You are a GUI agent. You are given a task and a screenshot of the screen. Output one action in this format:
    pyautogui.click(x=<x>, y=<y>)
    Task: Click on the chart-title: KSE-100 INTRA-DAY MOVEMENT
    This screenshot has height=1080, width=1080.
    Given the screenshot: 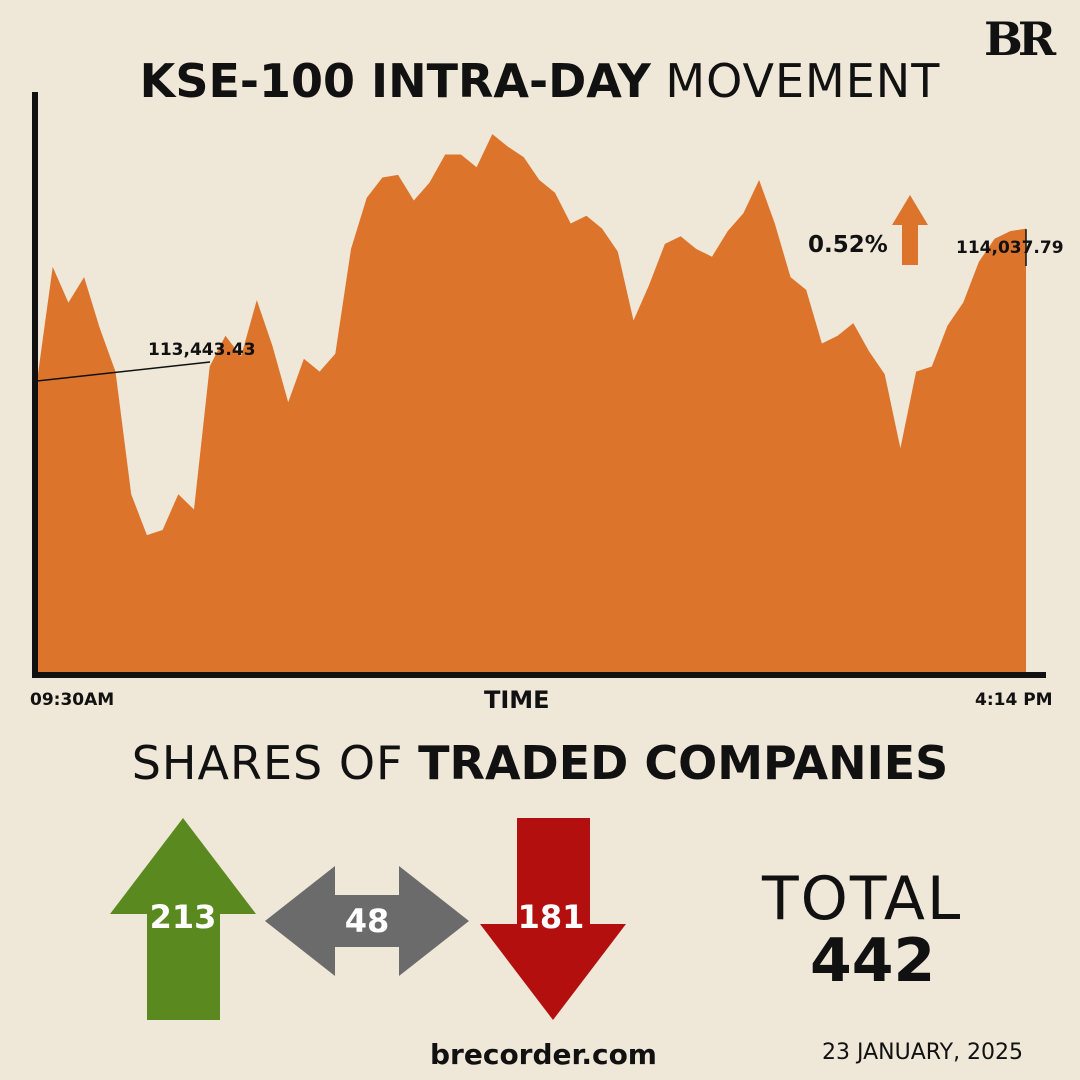 What is the action you would take?
    pyautogui.click(x=540, y=81)
    